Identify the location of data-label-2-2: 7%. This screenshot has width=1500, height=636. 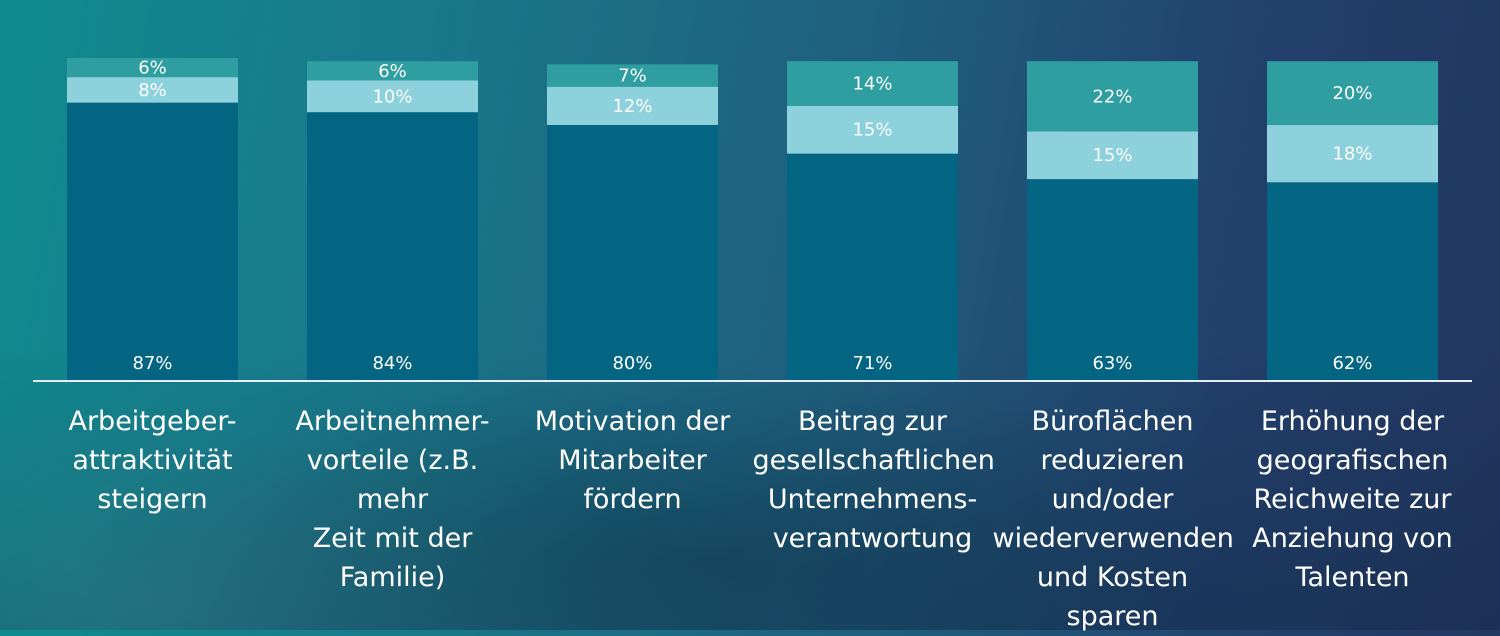
(632, 76).